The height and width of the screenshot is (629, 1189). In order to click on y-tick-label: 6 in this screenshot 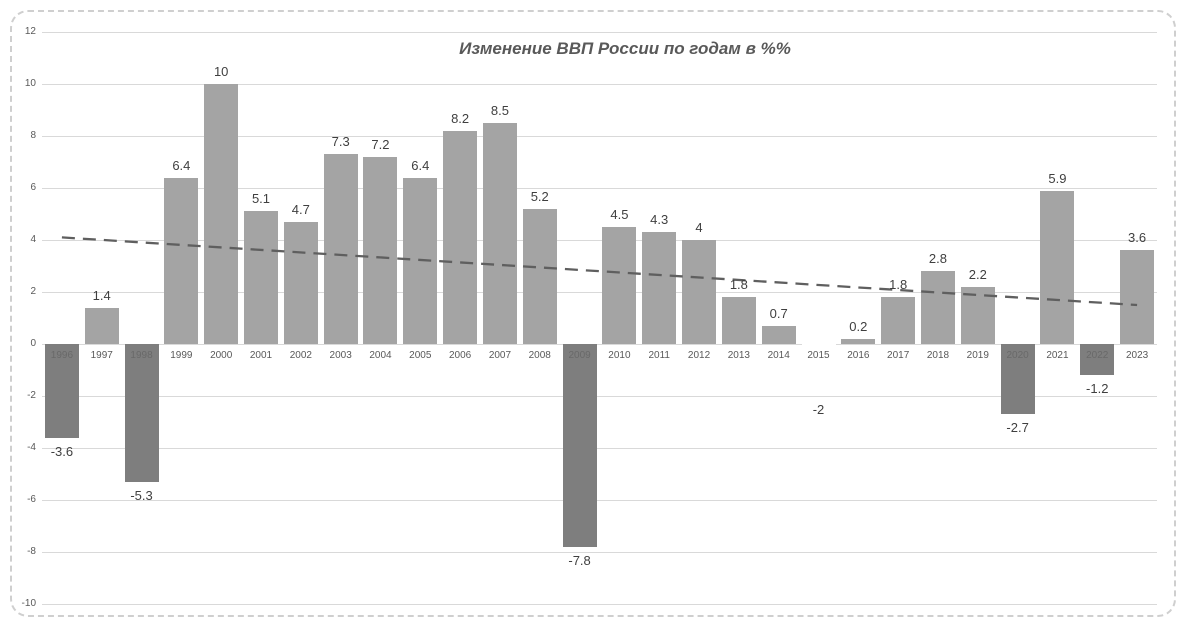, I will do `click(33, 187)`.